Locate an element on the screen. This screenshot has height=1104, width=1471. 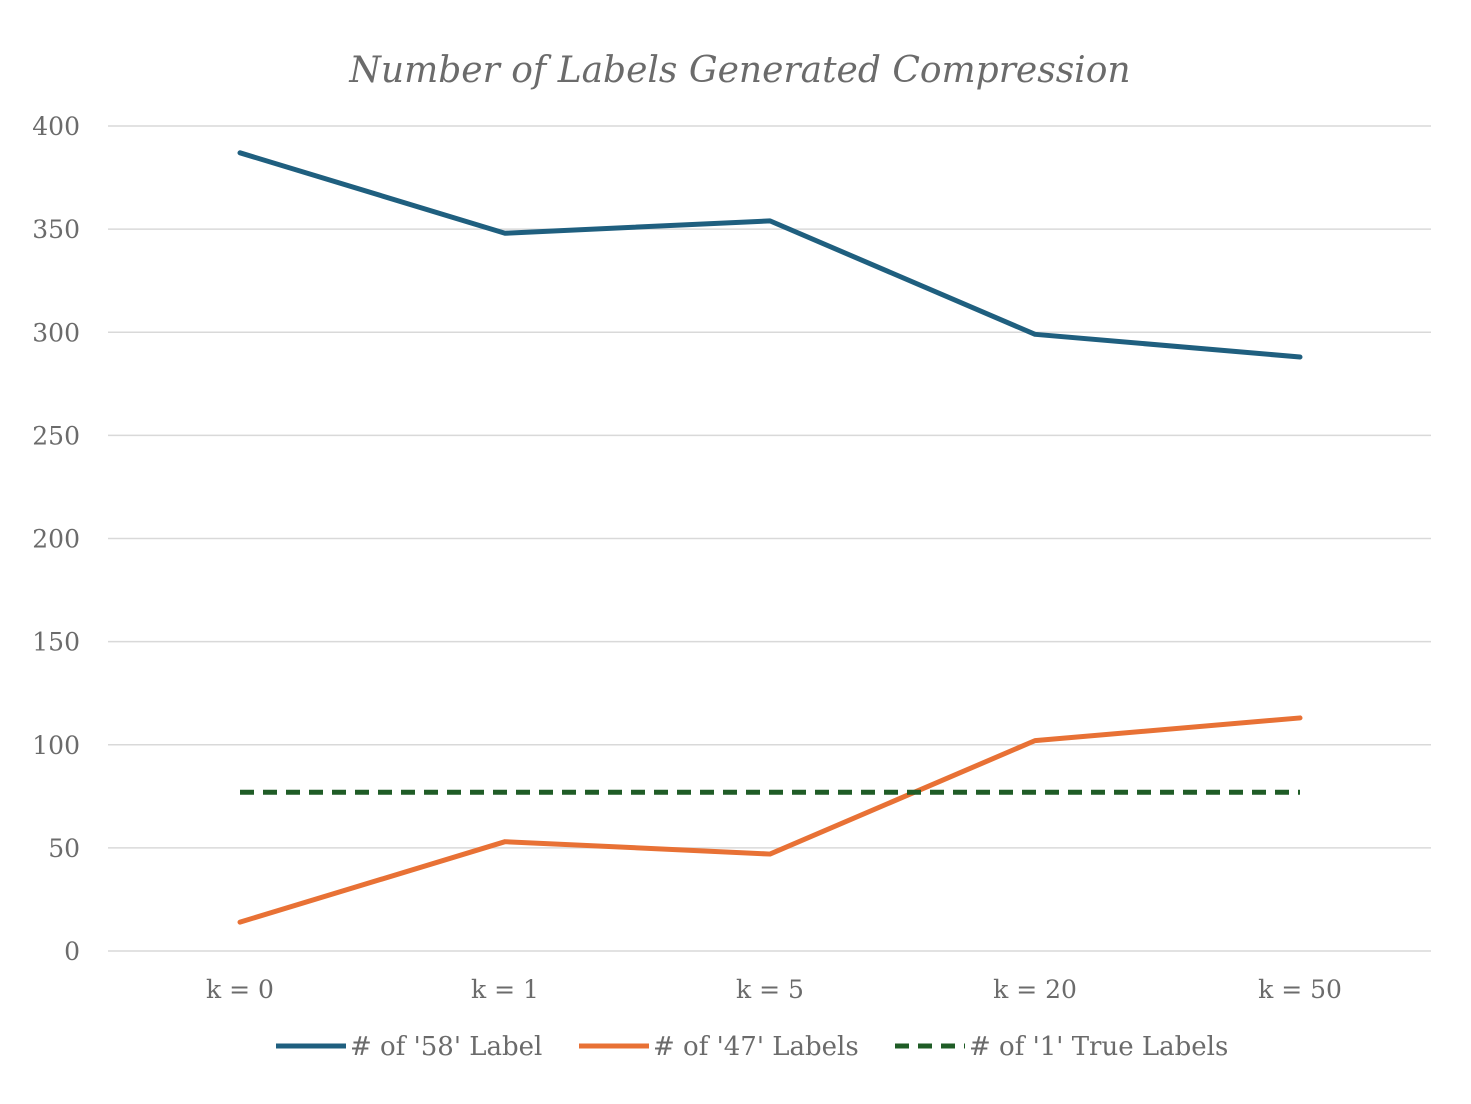
y-tick-label: 50 is located at coordinates (64, 848).